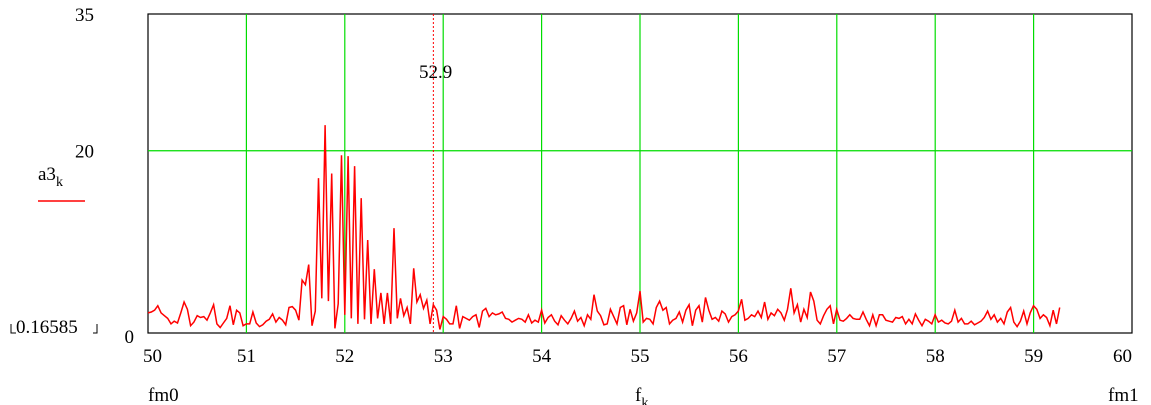 This screenshot has width=1151, height=405. What do you see at coordinates (47, 327) in the screenshot?
I see `y-lower-bound-label: 0.16585` at bounding box center [47, 327].